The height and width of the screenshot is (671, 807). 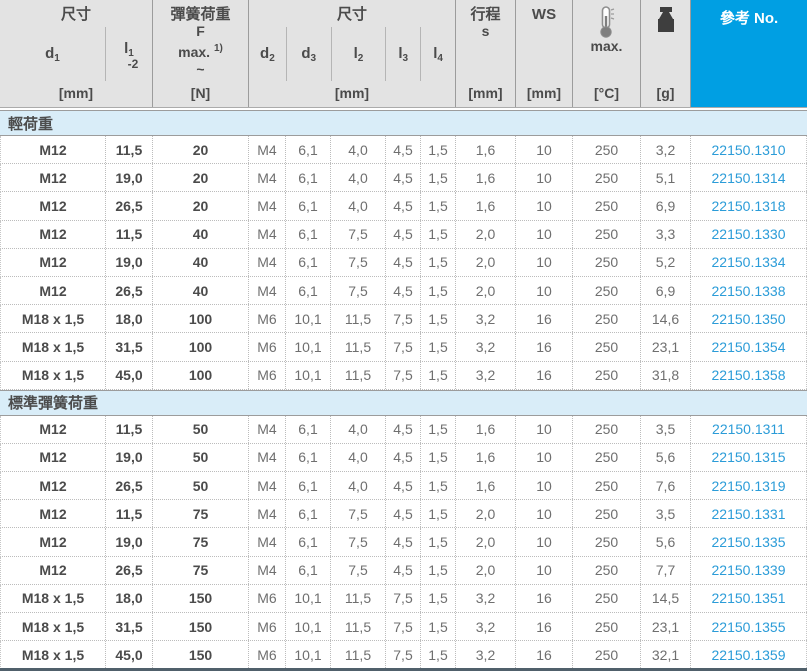 What do you see at coordinates (749, 234) in the screenshot?
I see `ref-no-link: 22150.1330` at bounding box center [749, 234].